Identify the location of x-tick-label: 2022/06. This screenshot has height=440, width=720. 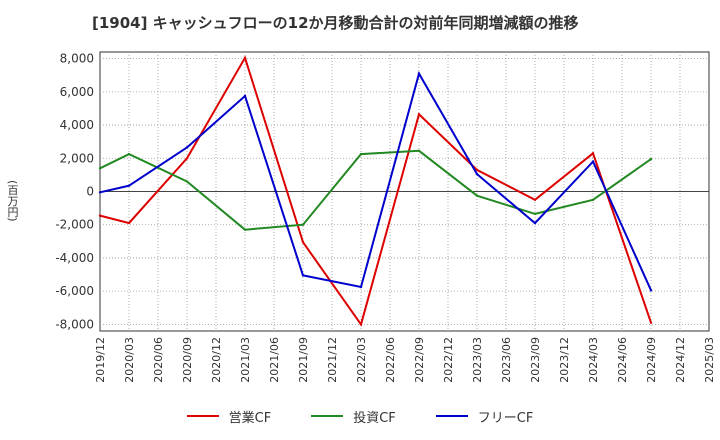
(390, 360).